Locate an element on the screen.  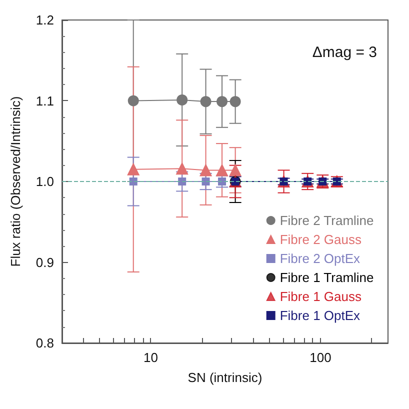
y-tick-label: 1.0 is located at coordinates (45, 181).